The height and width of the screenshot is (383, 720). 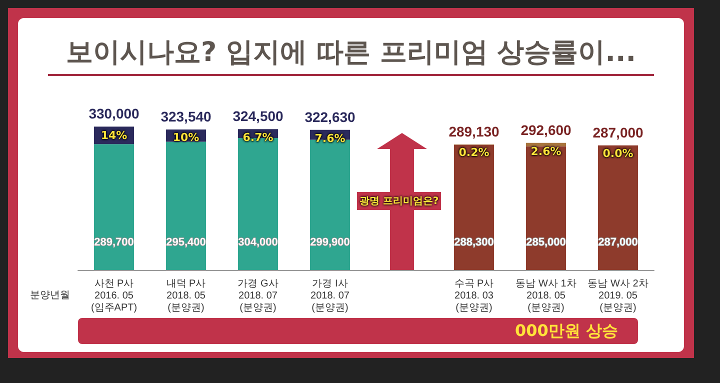 What do you see at coordinates (330, 242) in the screenshot?
I see `data-label: 299,900` at bounding box center [330, 242].